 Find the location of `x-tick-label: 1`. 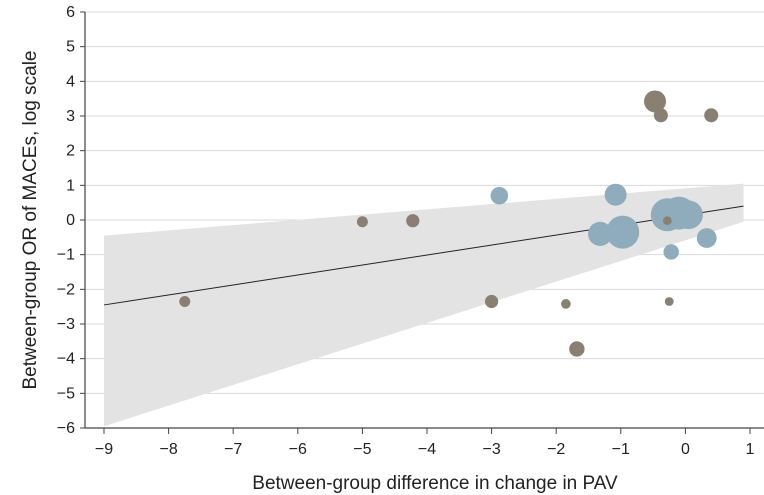

x-tick-label: 1 is located at coordinates (750, 449).